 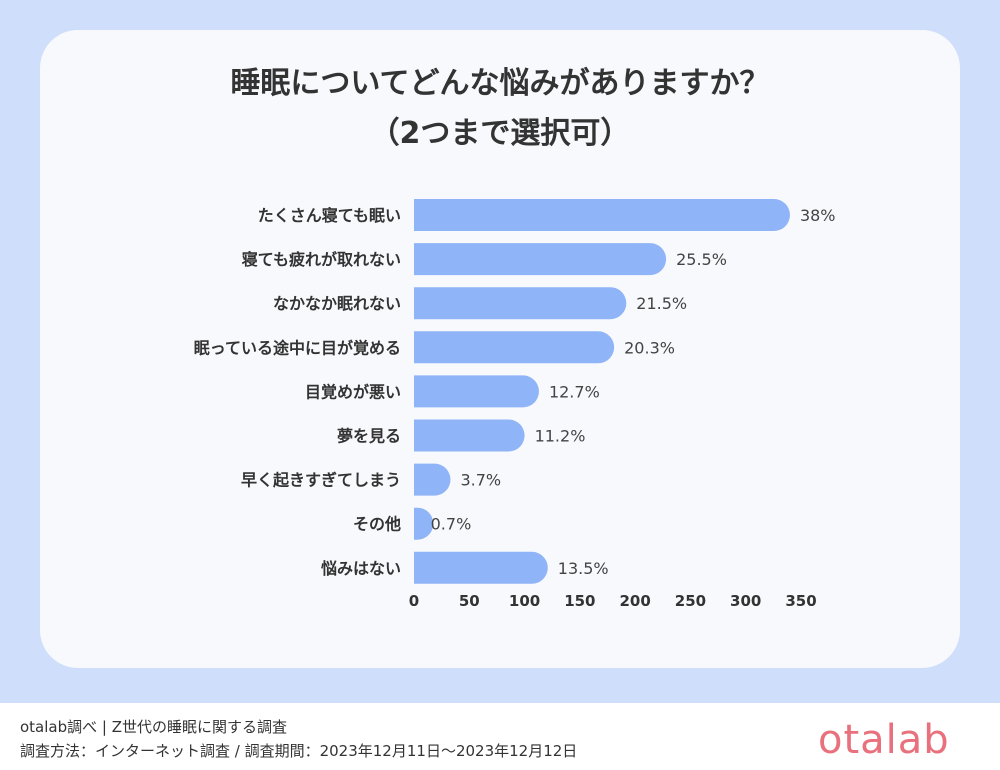 I want to click on x-tick-label: 300, so click(x=745, y=601).